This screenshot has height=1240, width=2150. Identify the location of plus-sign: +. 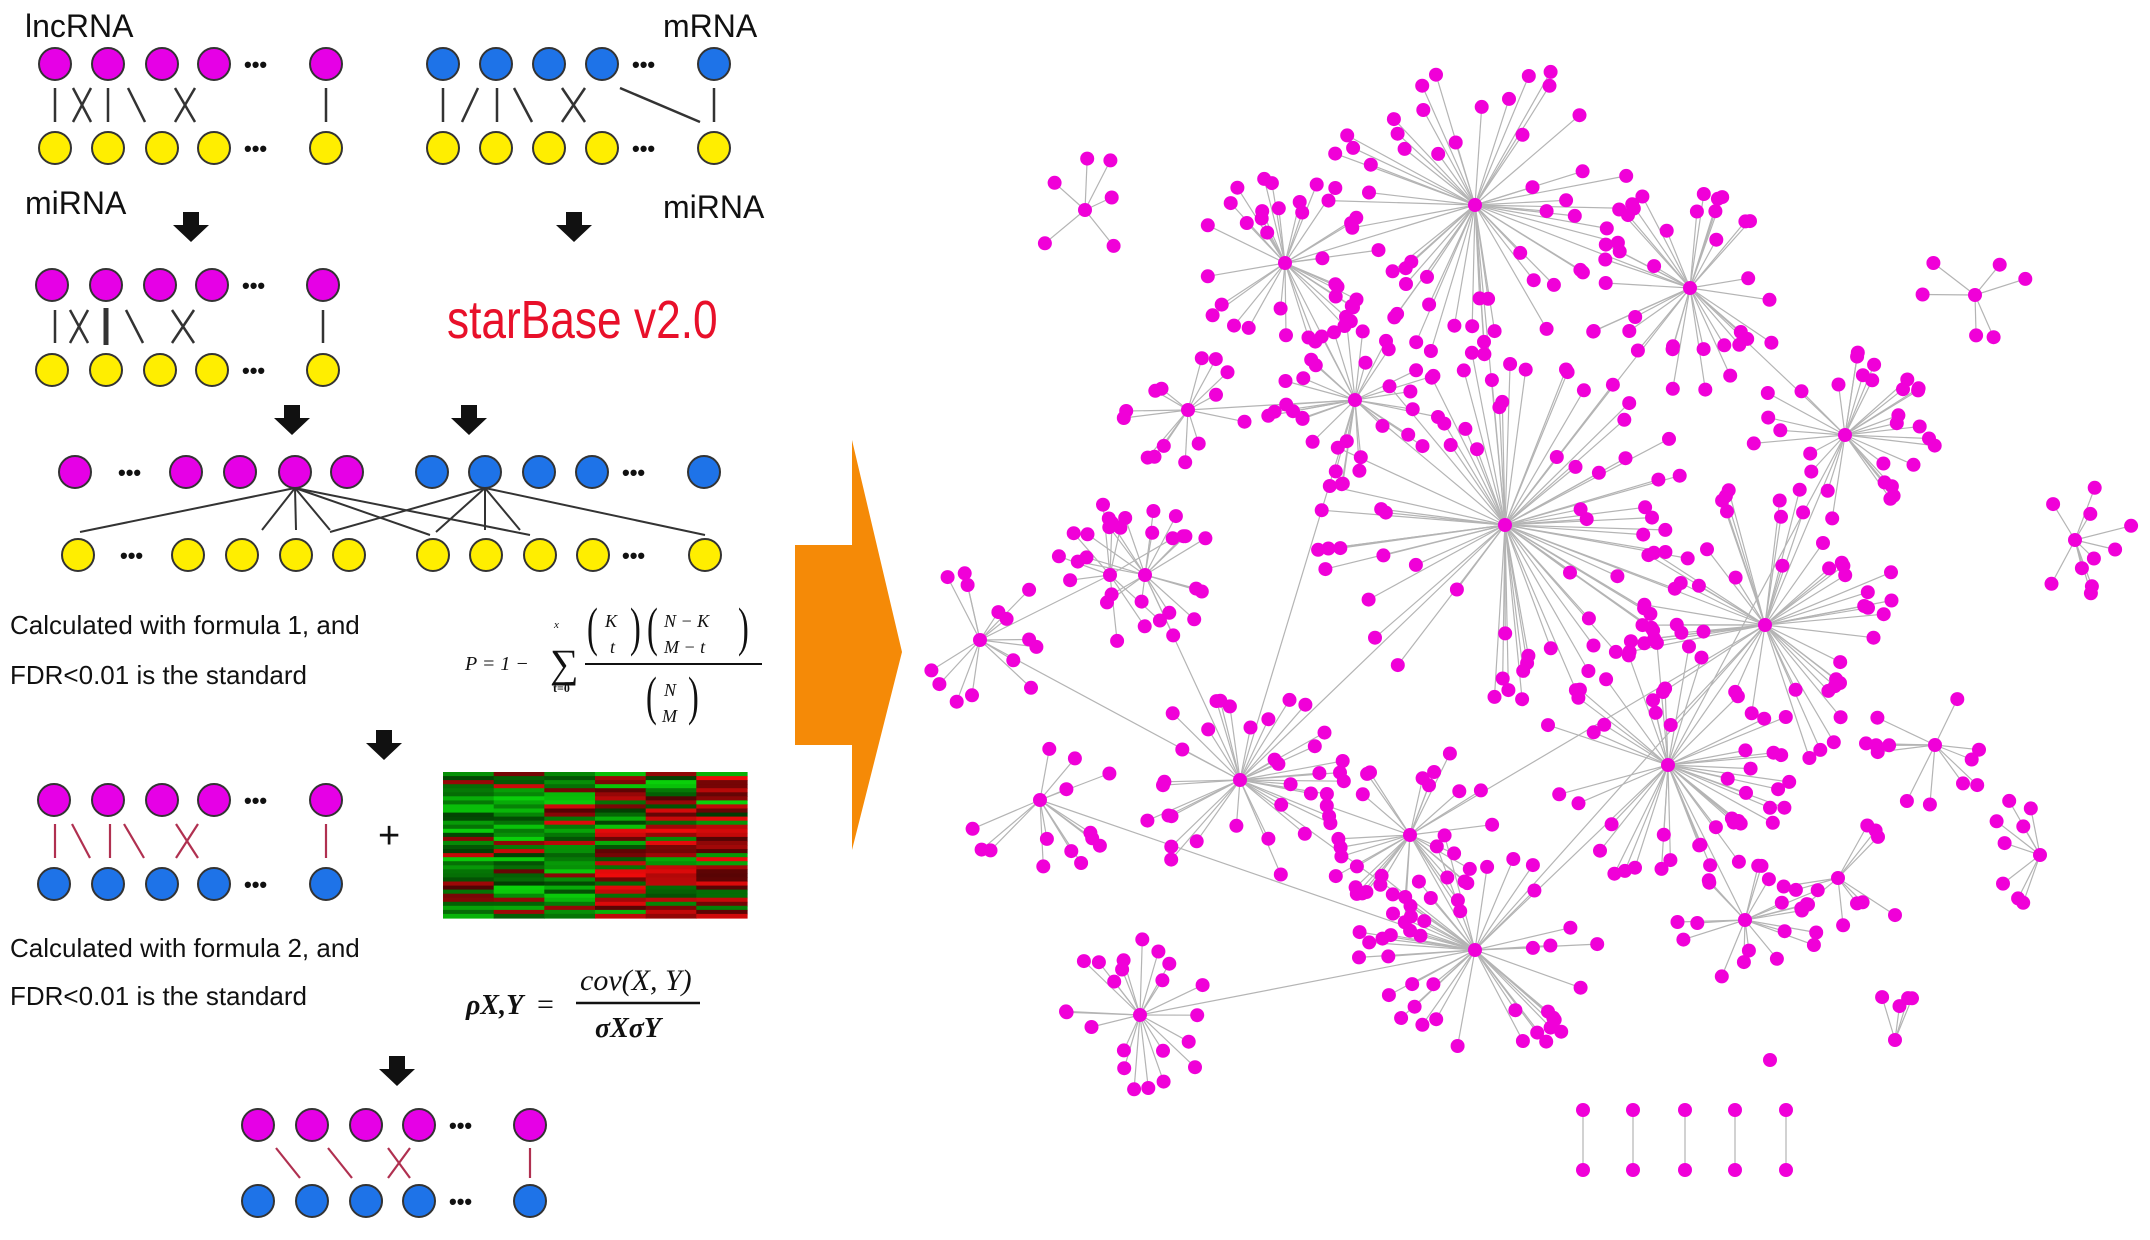
(389, 836).